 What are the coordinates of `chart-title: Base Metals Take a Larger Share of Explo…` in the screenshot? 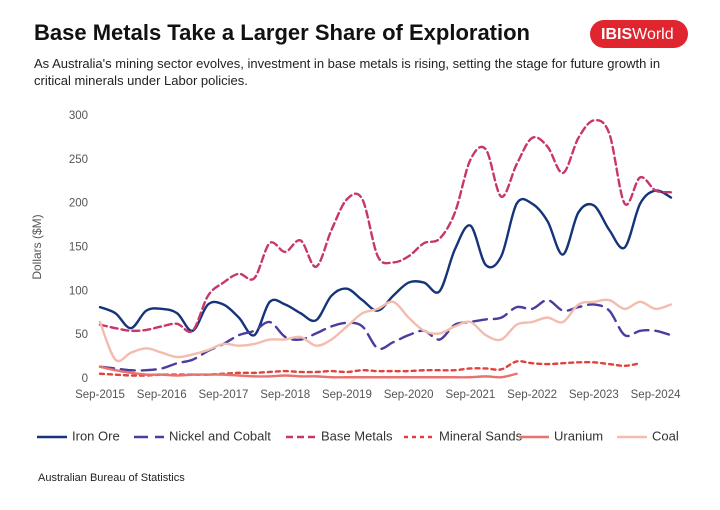 It's located at (282, 32).